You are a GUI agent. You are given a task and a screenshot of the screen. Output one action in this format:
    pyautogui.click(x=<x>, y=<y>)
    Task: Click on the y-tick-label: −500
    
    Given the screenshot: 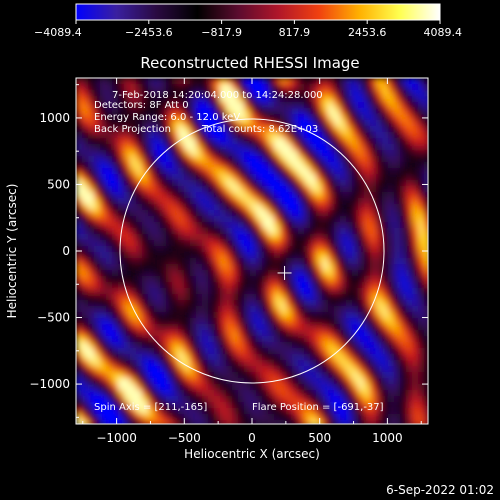 What is the action you would take?
    pyautogui.click(x=53, y=318)
    